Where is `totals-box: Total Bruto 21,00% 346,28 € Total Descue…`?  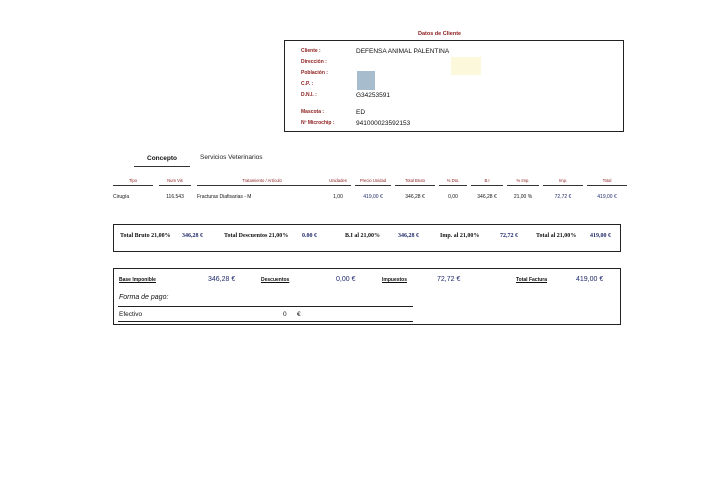
totals-box: Total Bruto 21,00% 346,28 € Total Descue… is located at coordinates (367, 238).